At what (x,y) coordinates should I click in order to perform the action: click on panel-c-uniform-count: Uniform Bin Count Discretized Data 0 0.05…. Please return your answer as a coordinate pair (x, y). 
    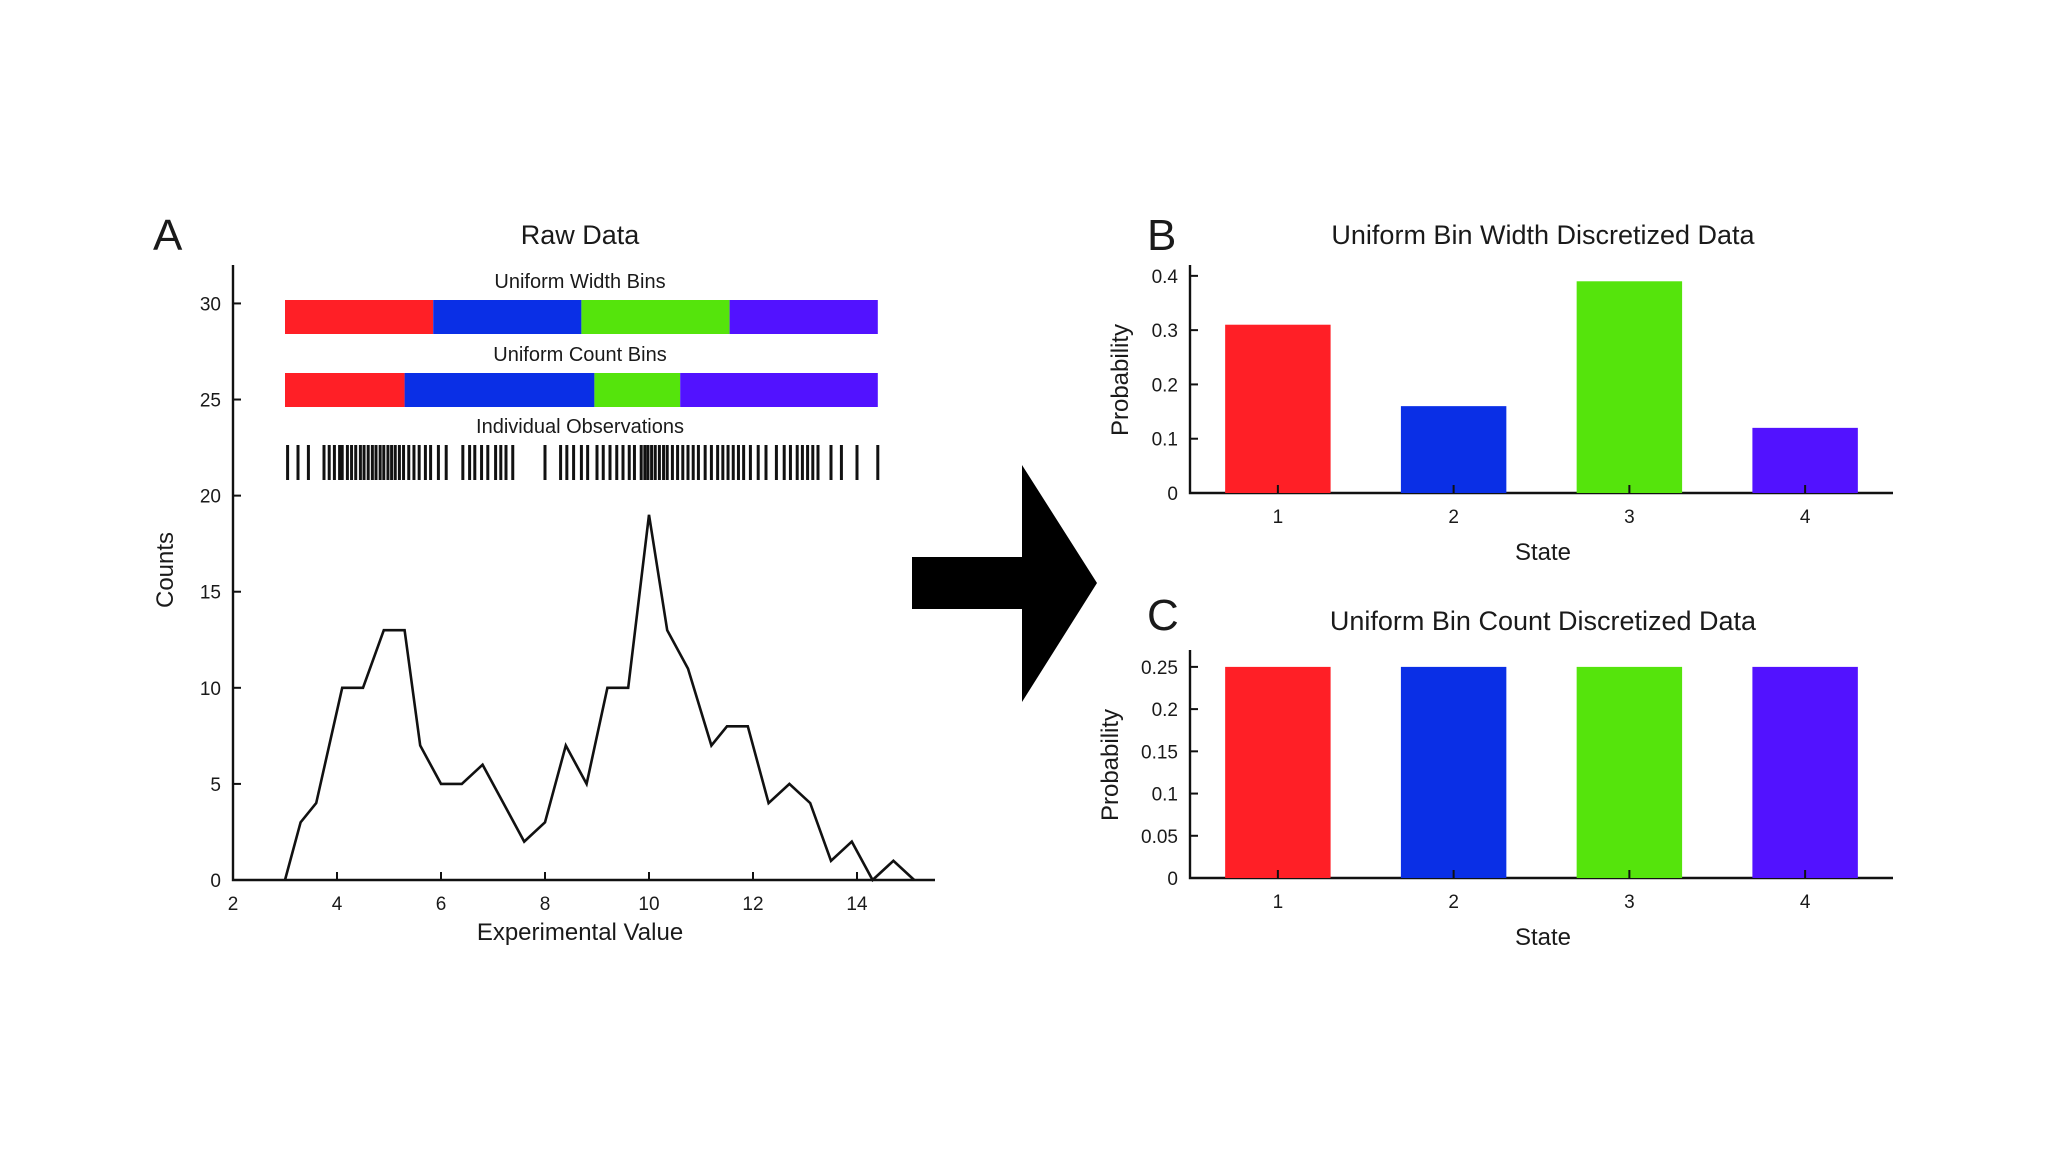
    Looking at the image, I should click on (1495, 778).